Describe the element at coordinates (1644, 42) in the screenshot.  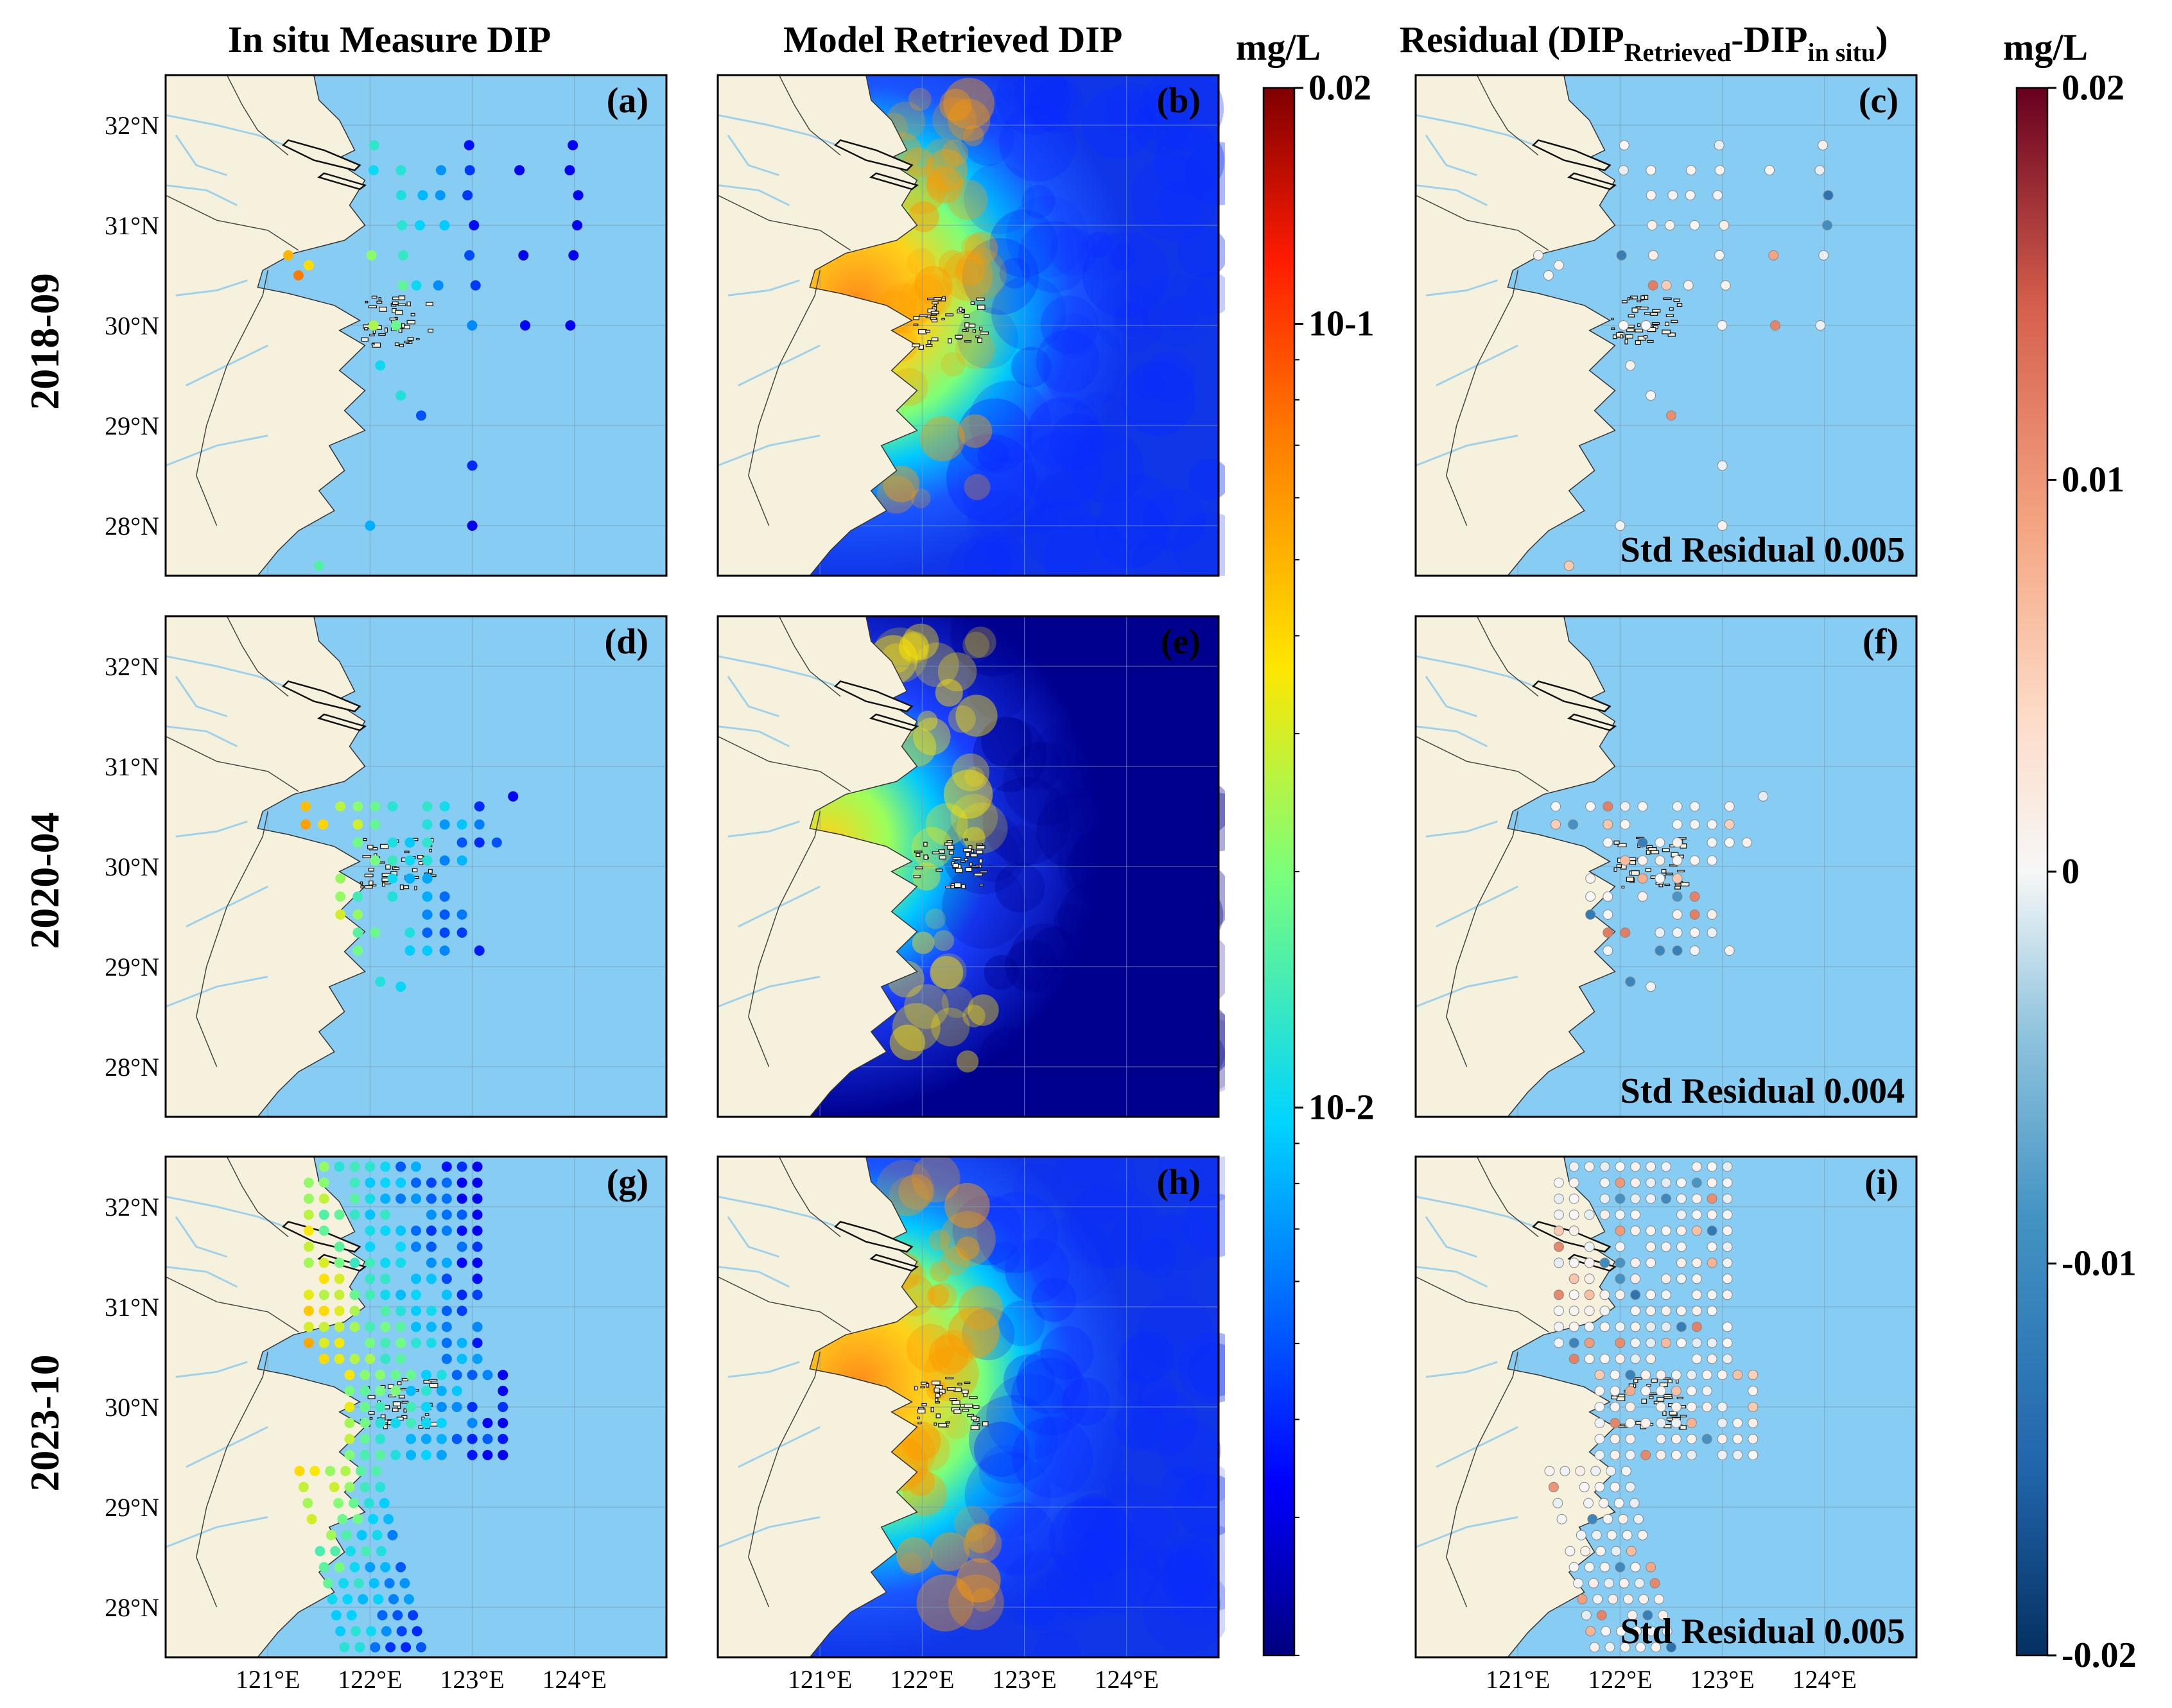
I see `title-residual: Residual (DIPRetrieved-DIPin situ)` at that location.